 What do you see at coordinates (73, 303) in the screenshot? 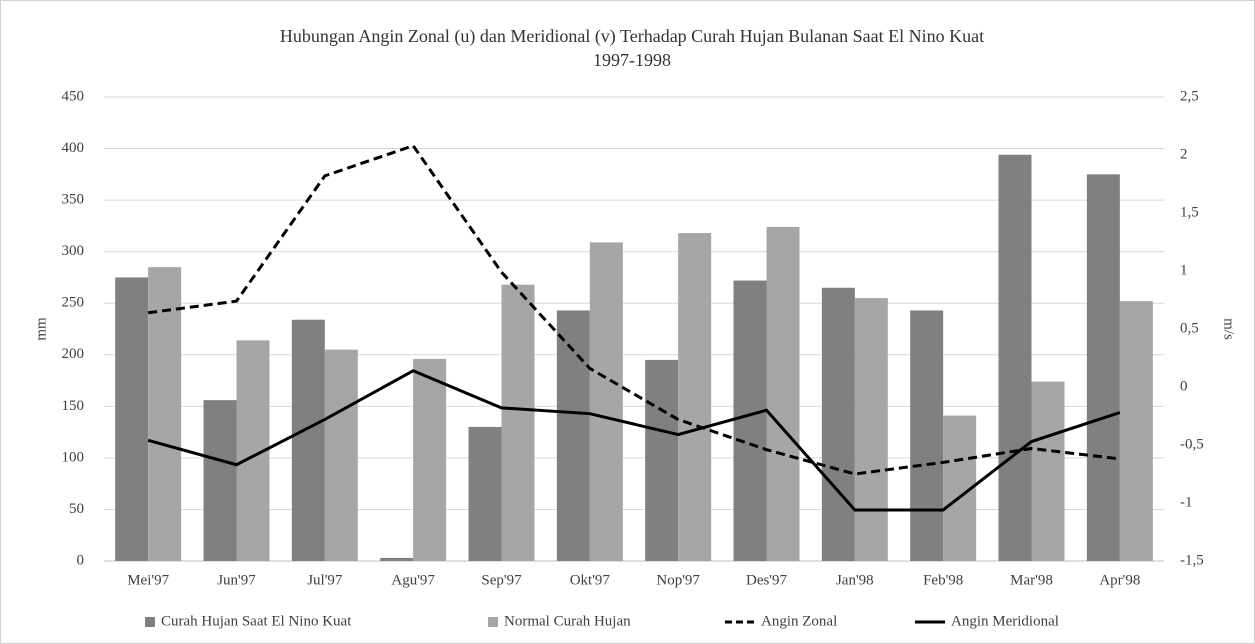
I see `y-tick-label: 250` at bounding box center [73, 303].